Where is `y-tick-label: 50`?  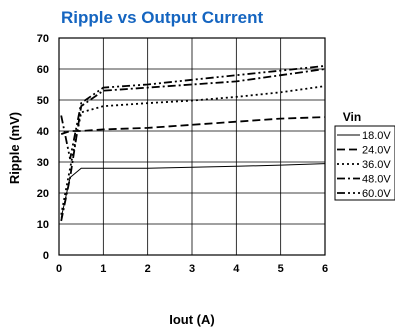
y-tick-label: 50 is located at coordinates (43, 101).